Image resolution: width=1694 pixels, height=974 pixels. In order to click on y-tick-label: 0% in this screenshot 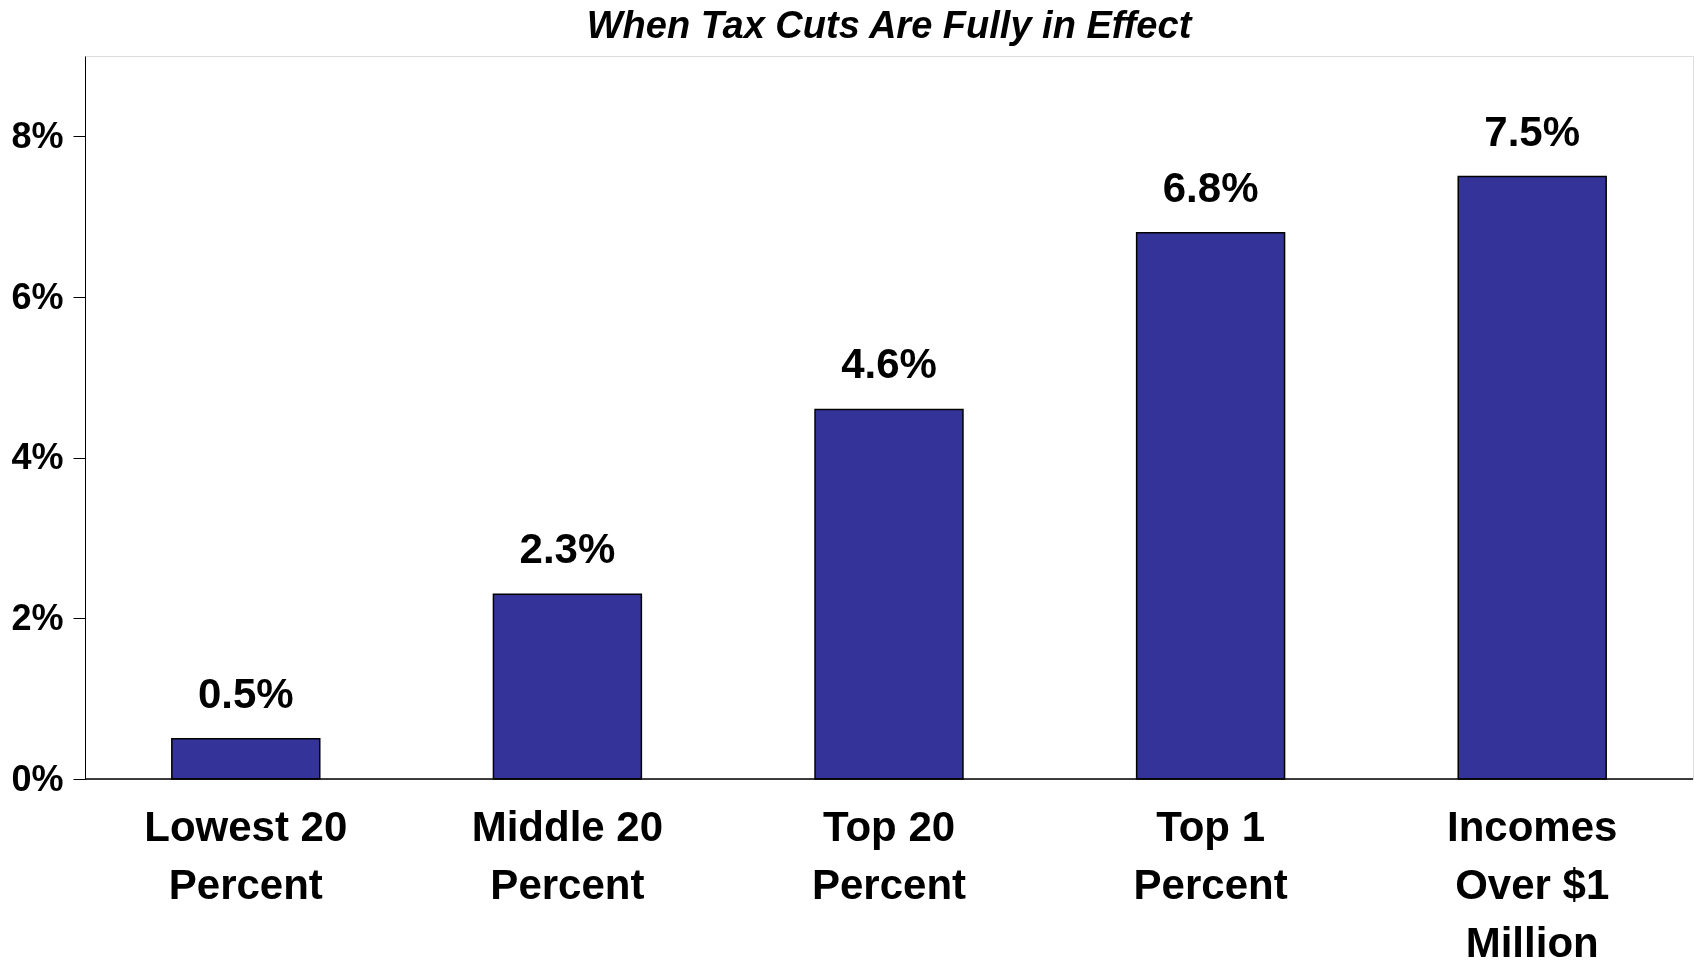, I will do `click(37, 778)`.